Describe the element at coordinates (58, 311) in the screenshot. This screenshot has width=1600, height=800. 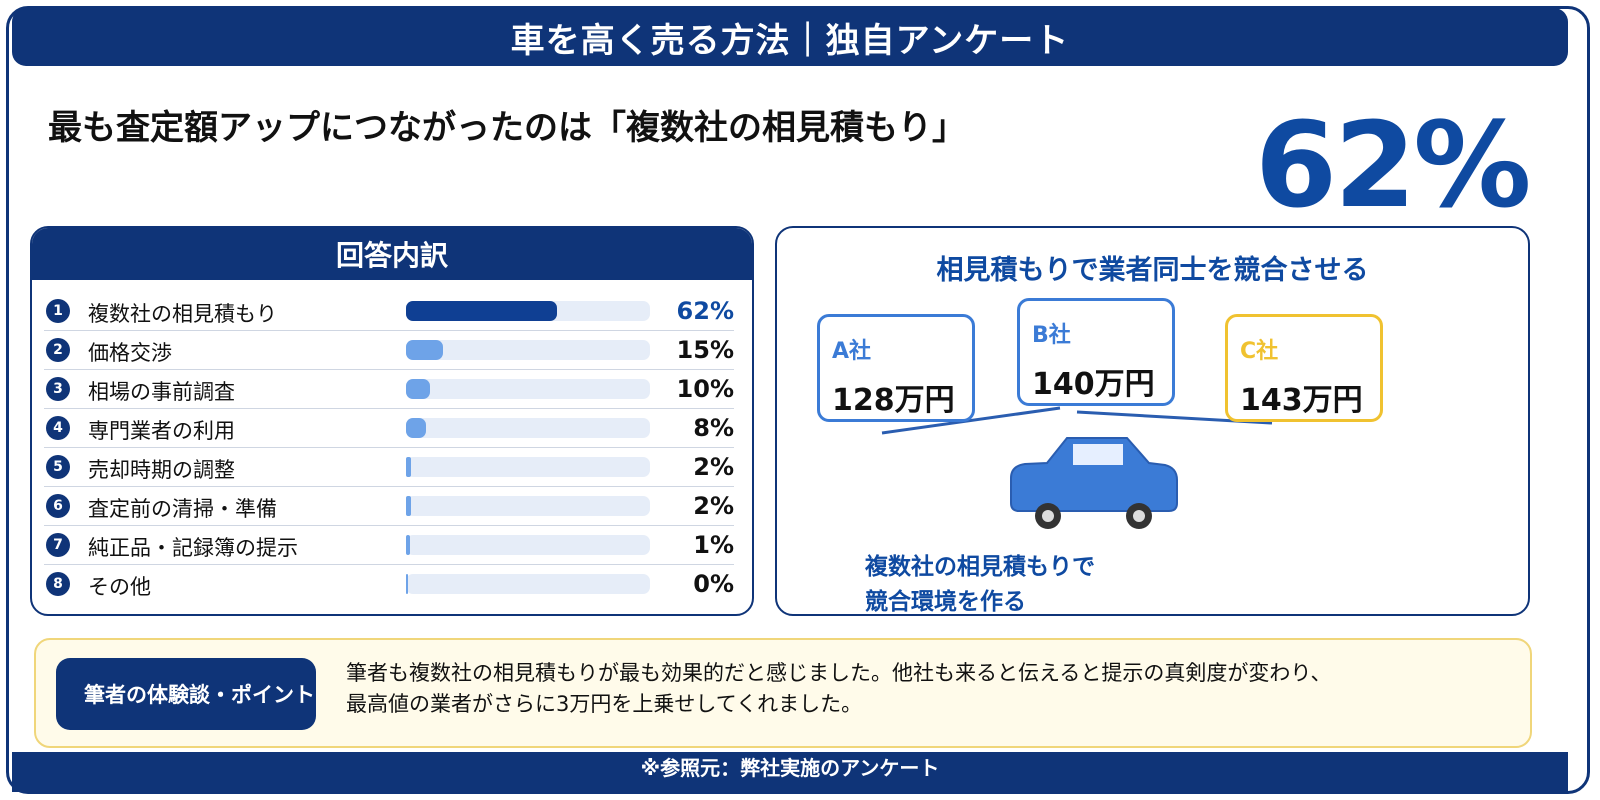
I see `rank-badge: 1` at that location.